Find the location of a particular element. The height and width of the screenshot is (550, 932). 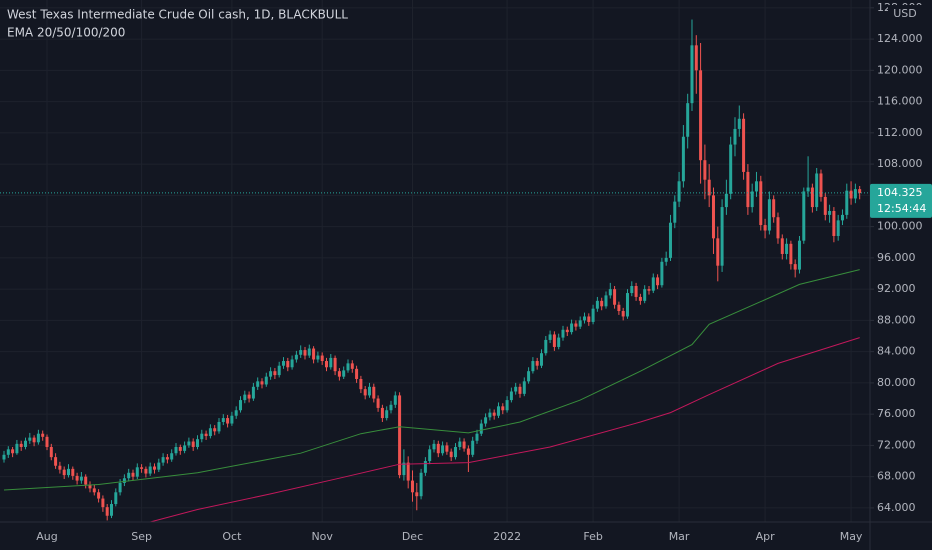

y-tick-label: 68.000 is located at coordinates (896, 476).